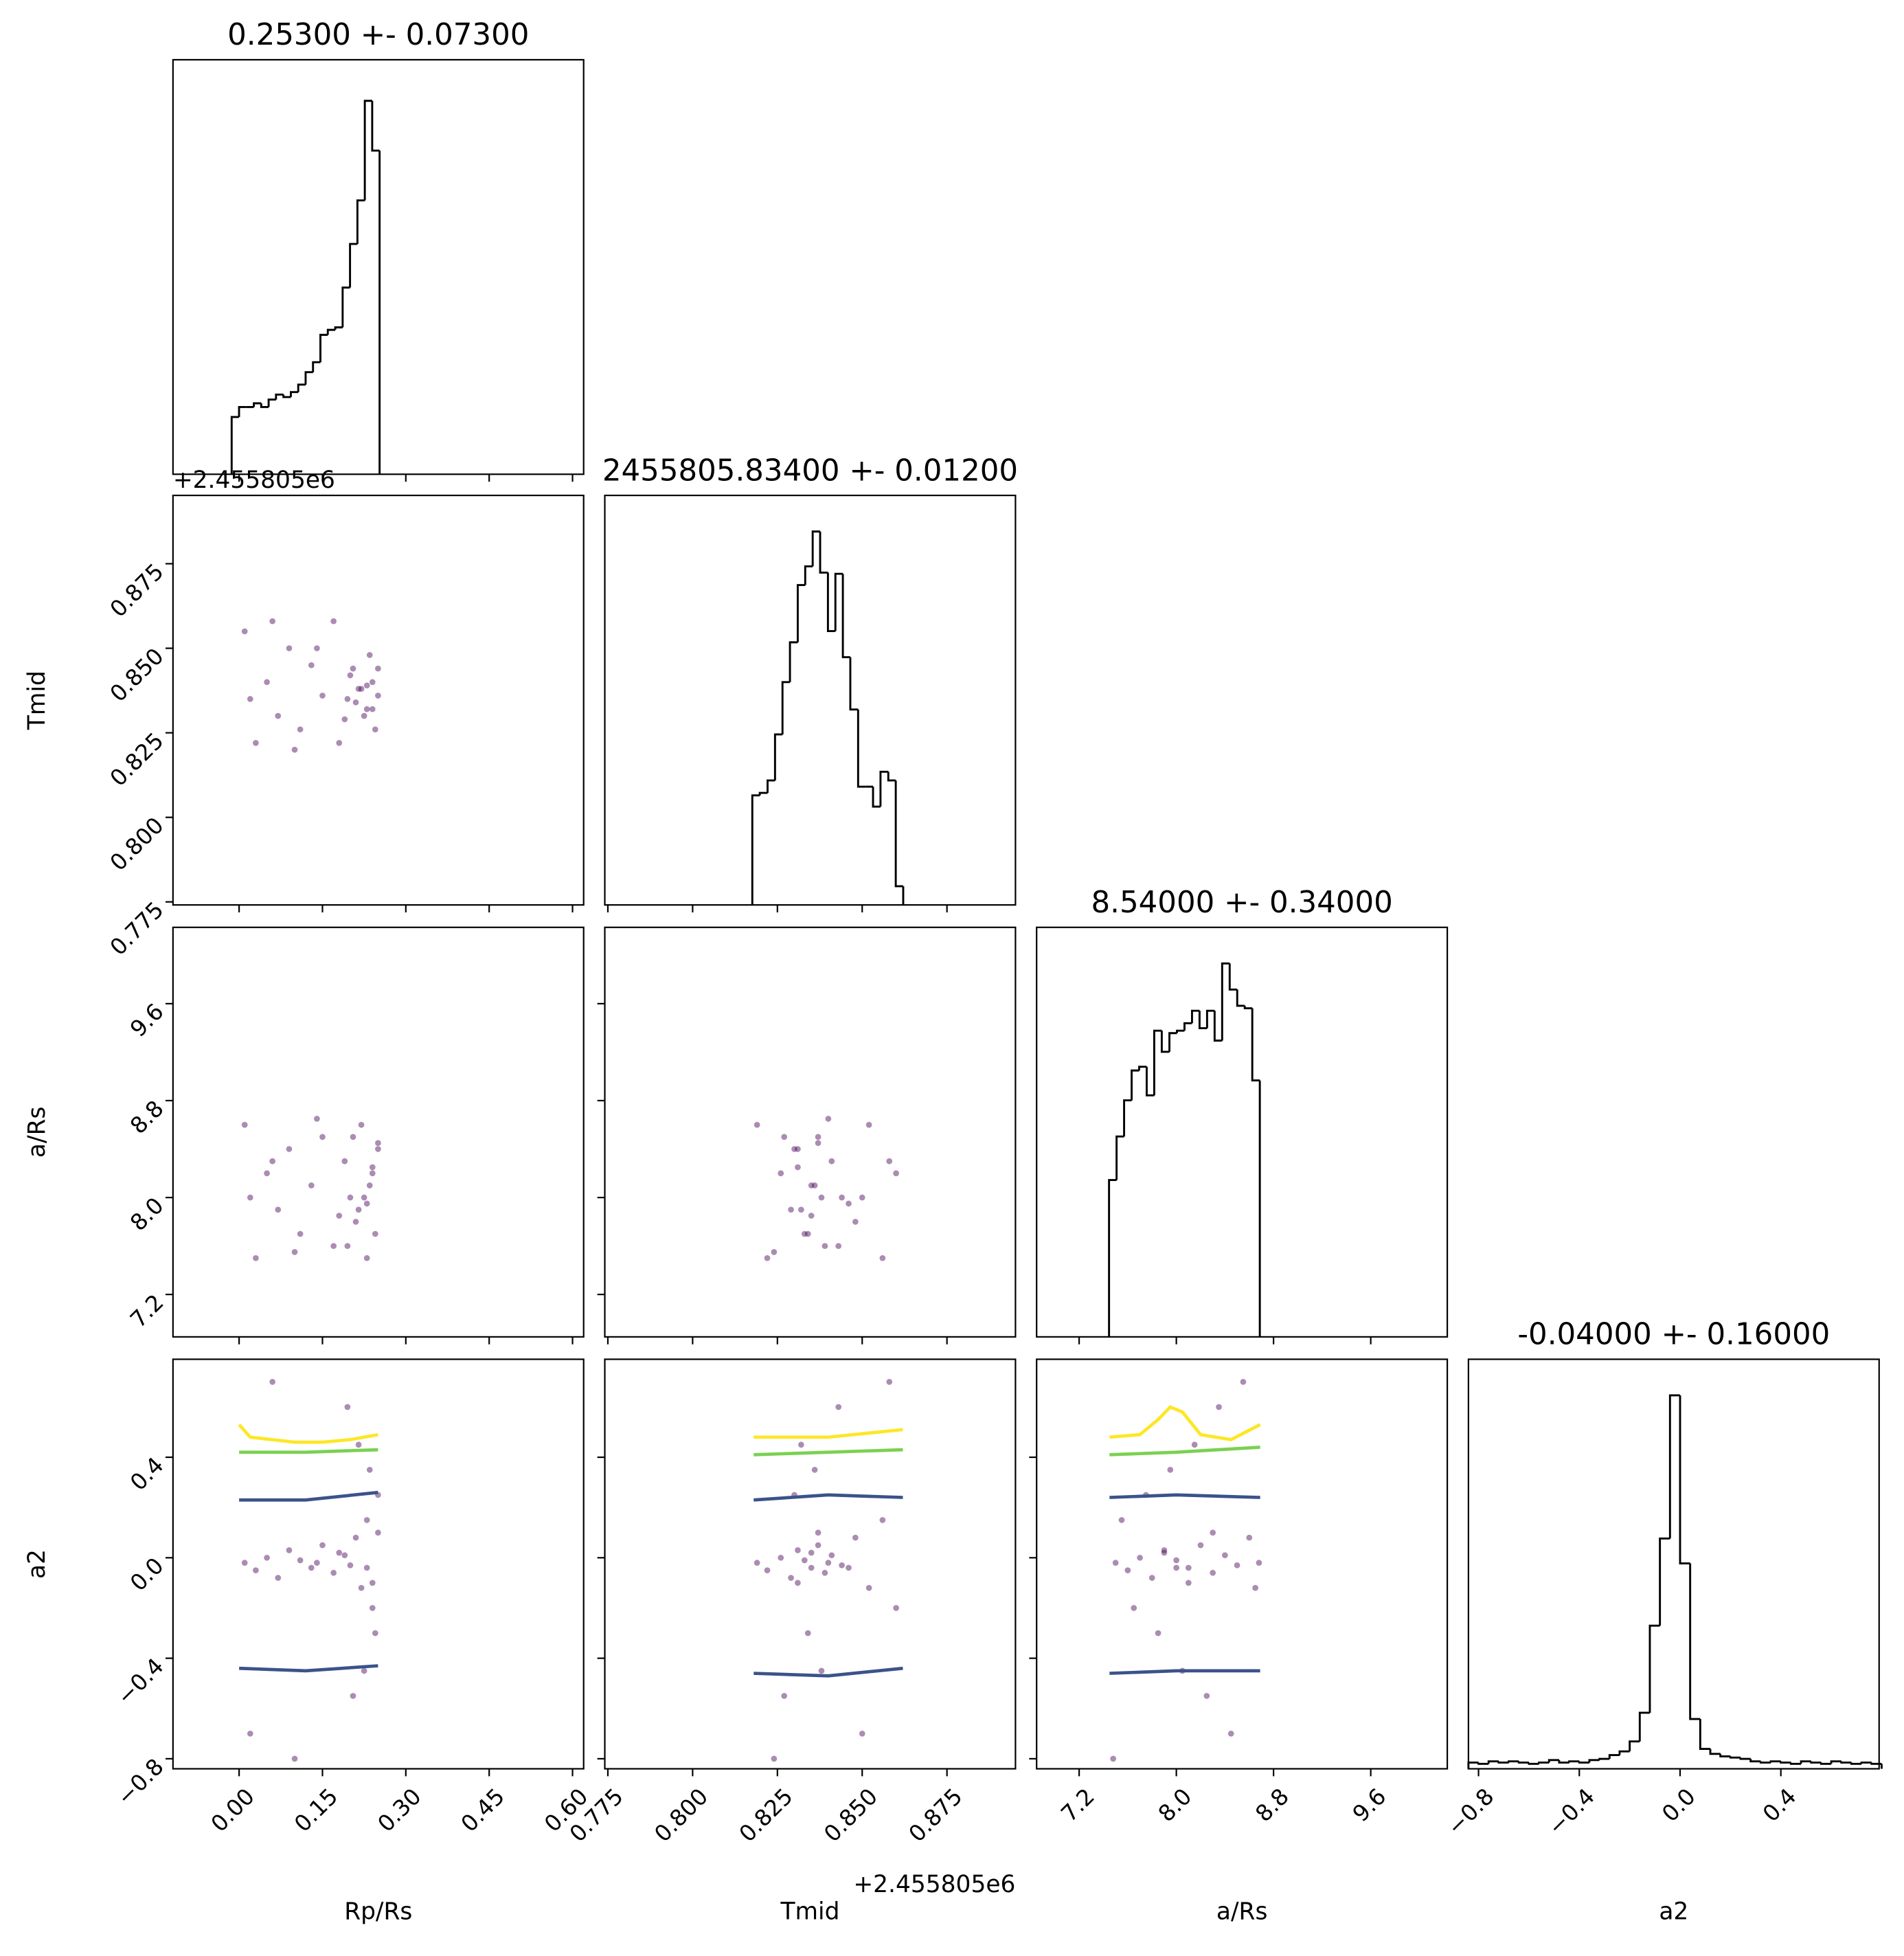 The width and height of the screenshot is (1904, 1956). I want to click on y-tick-label: 0.800, so click(137, 844).